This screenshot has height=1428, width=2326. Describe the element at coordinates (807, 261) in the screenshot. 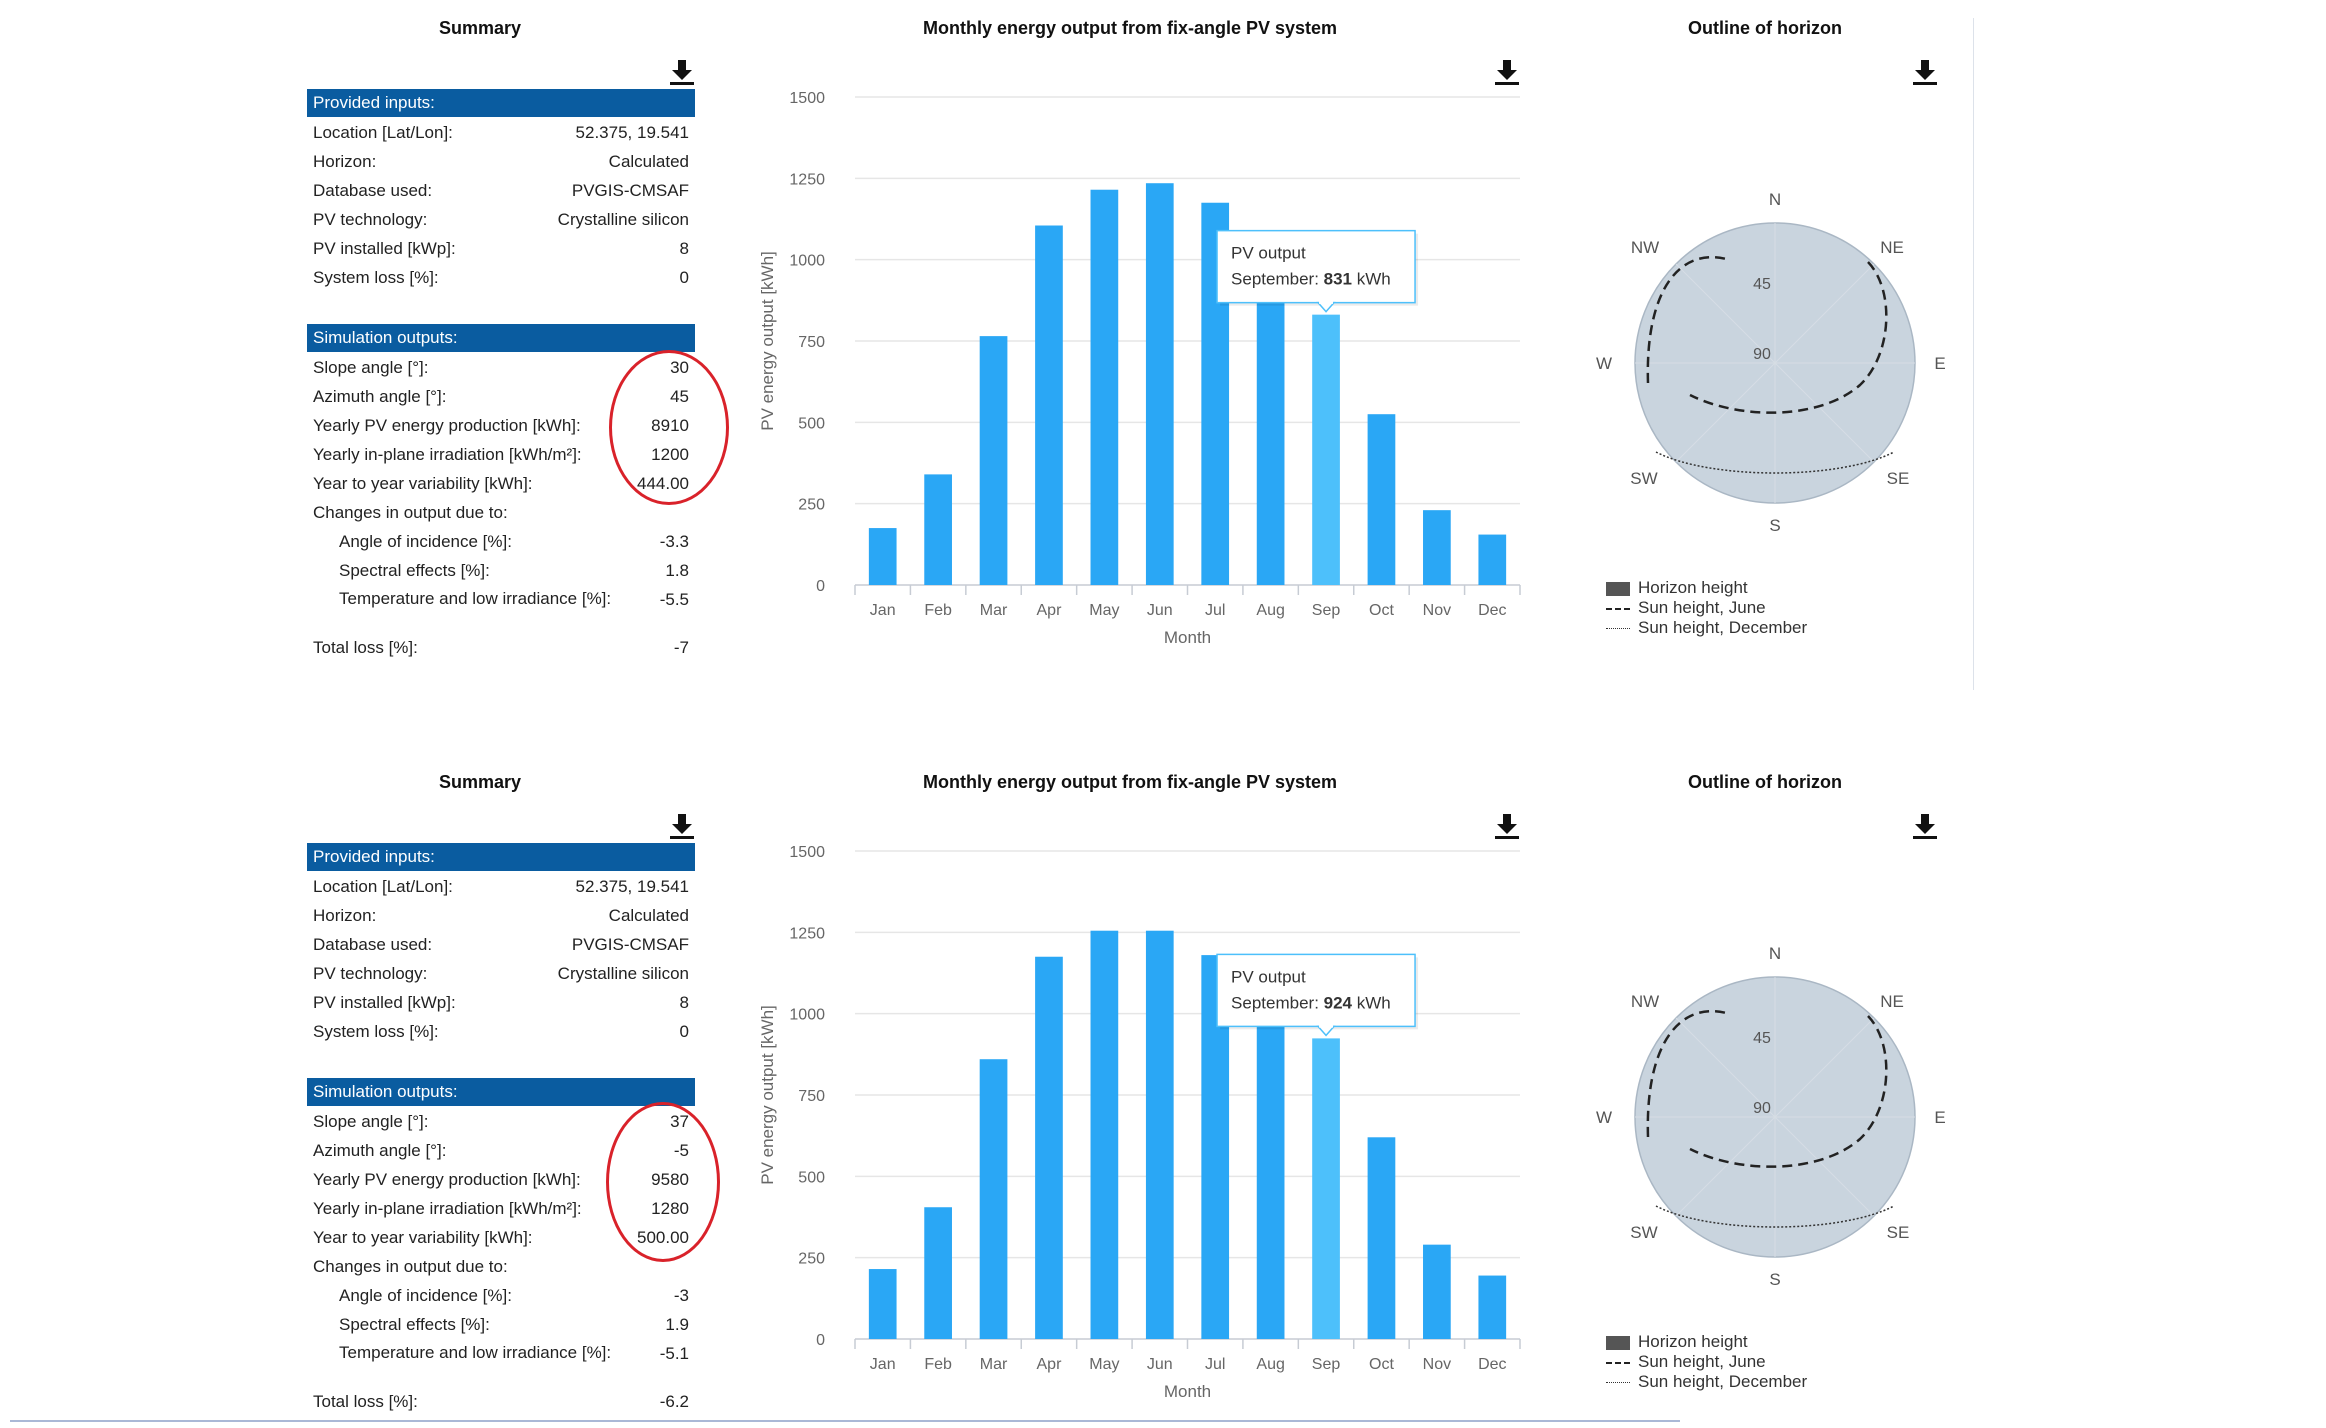

I see `y-tick-label: 1000` at that location.